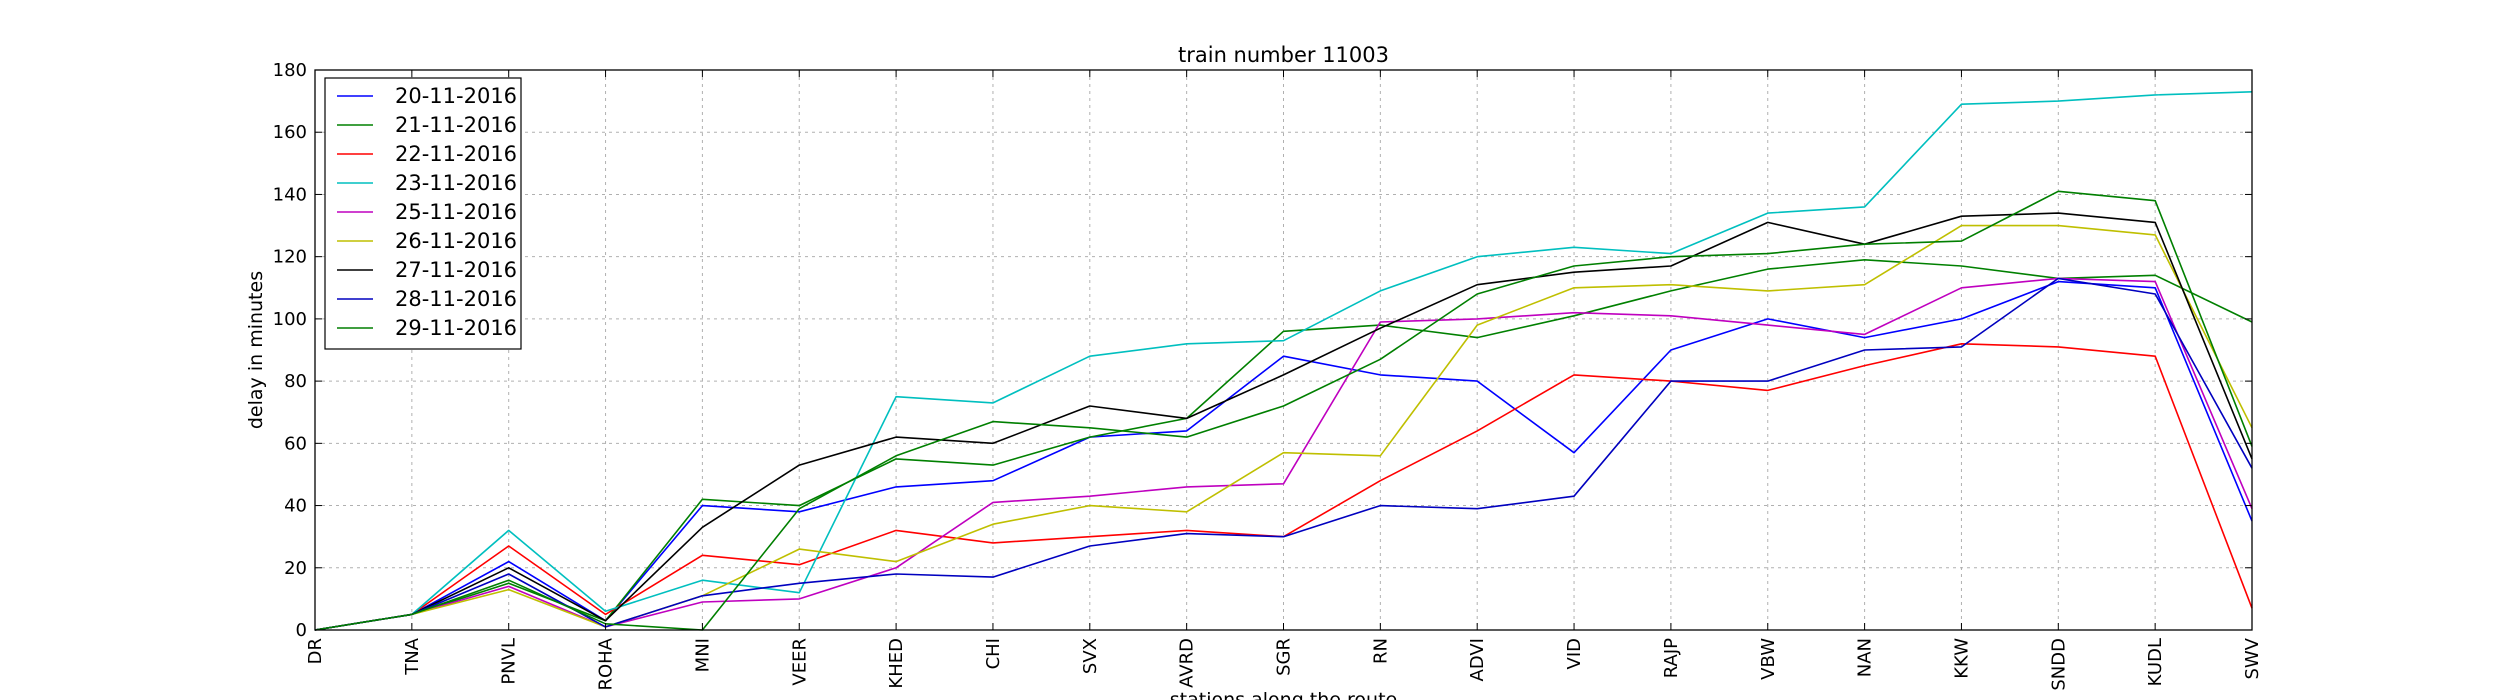 The image size is (2500, 700). What do you see at coordinates (1477, 659) in the screenshot?
I see `x-tick-label: ADVI` at bounding box center [1477, 659].